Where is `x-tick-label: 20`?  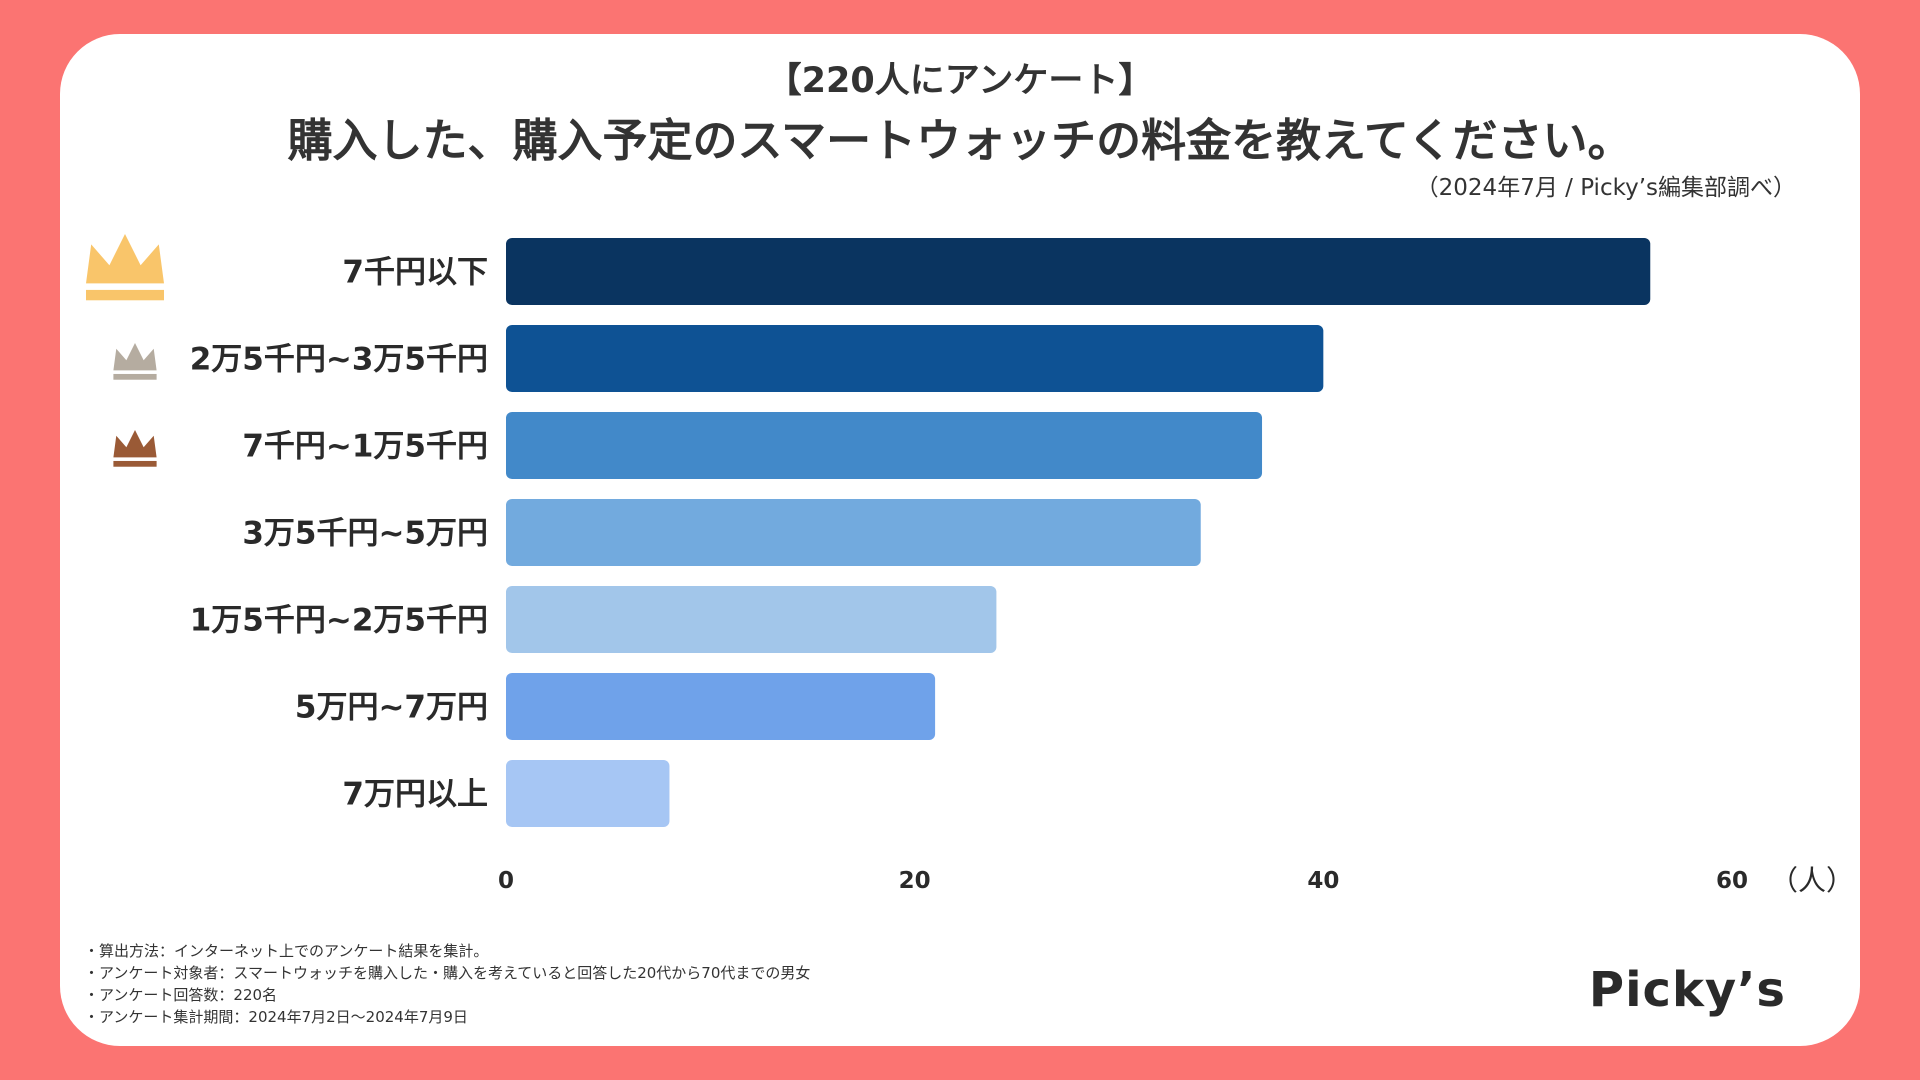
x-tick-label: 20 is located at coordinates (915, 881).